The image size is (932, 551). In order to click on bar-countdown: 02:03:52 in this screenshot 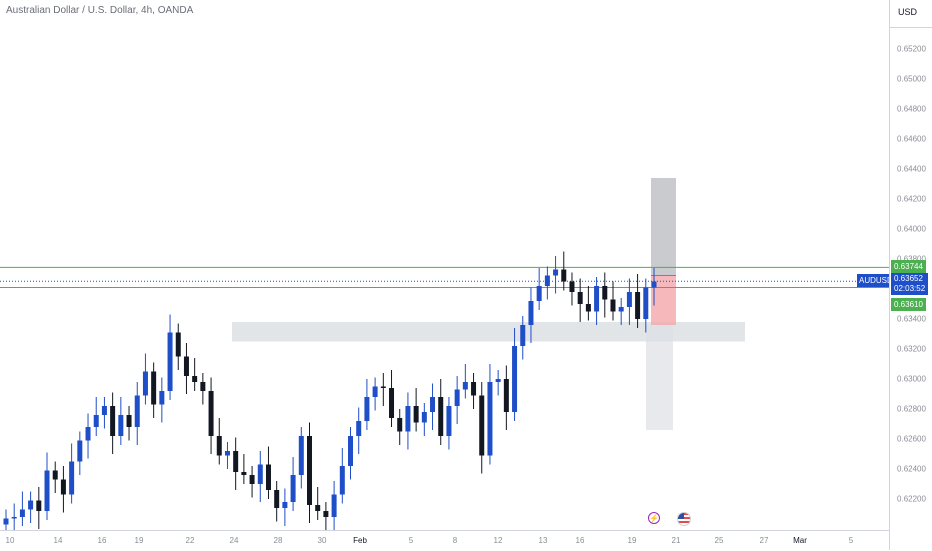, I will do `click(910, 289)`.